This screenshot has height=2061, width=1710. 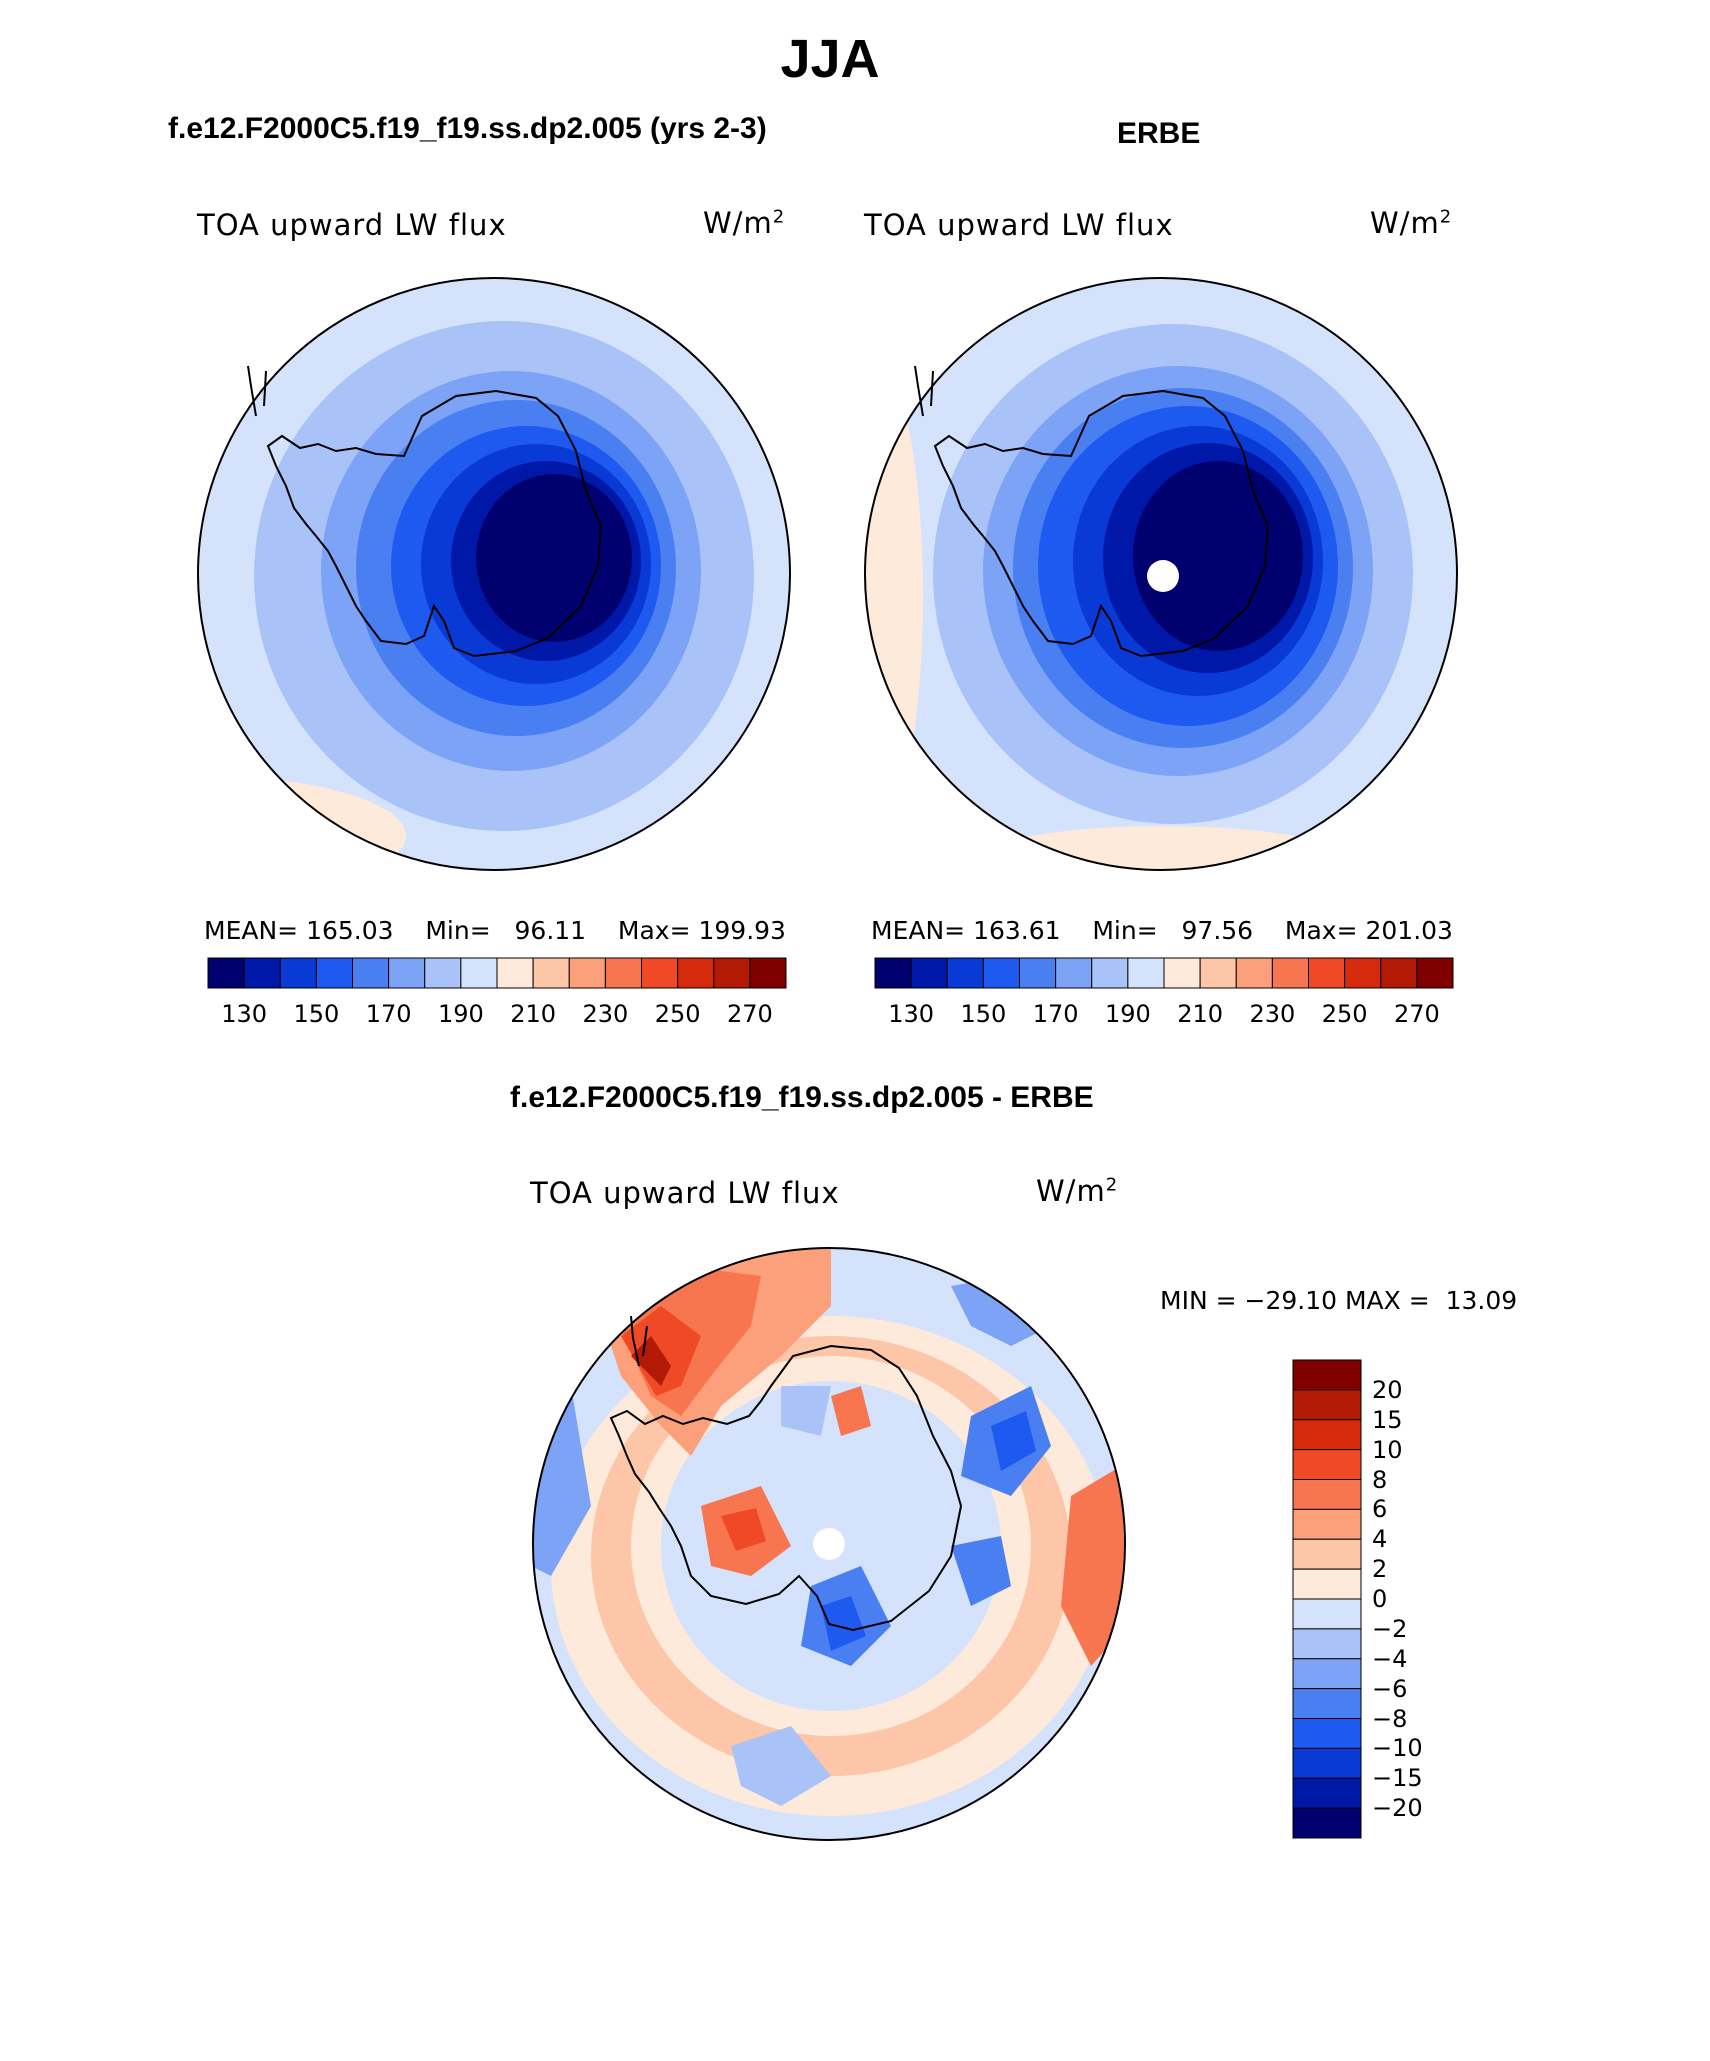 What do you see at coordinates (1387, 1419) in the screenshot?
I see `colorbar-tick-label: 15` at bounding box center [1387, 1419].